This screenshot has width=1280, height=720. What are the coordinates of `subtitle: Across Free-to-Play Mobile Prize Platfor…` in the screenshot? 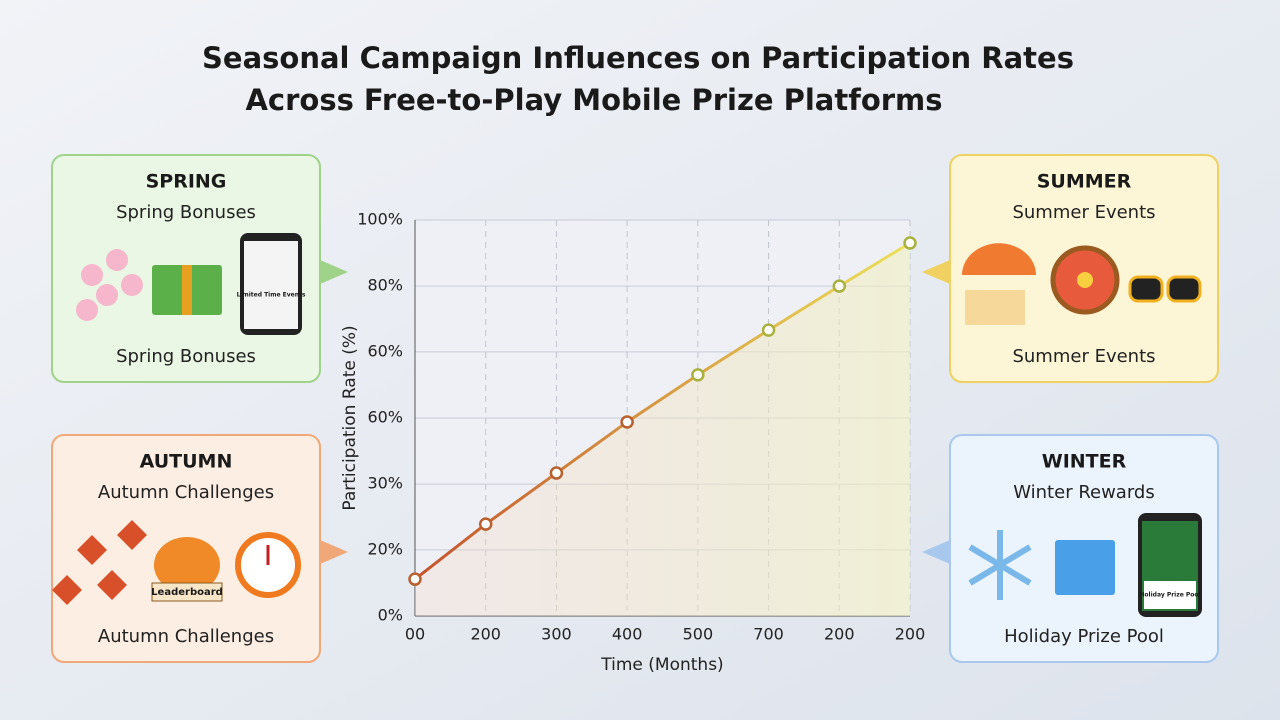 It's located at (593, 100).